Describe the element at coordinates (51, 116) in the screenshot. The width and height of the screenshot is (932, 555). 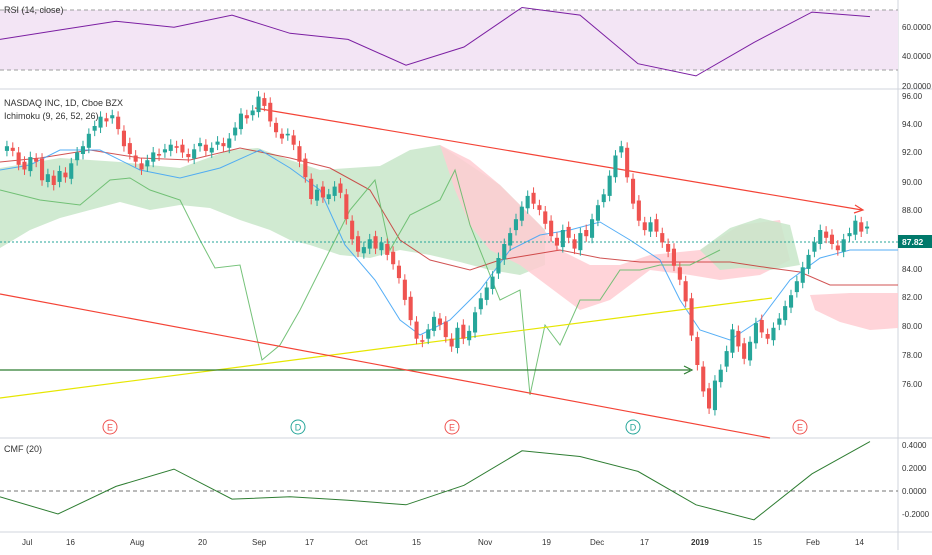
I see `ichimoku-label: Ichimoku (9, 26, 52, 26)` at that location.